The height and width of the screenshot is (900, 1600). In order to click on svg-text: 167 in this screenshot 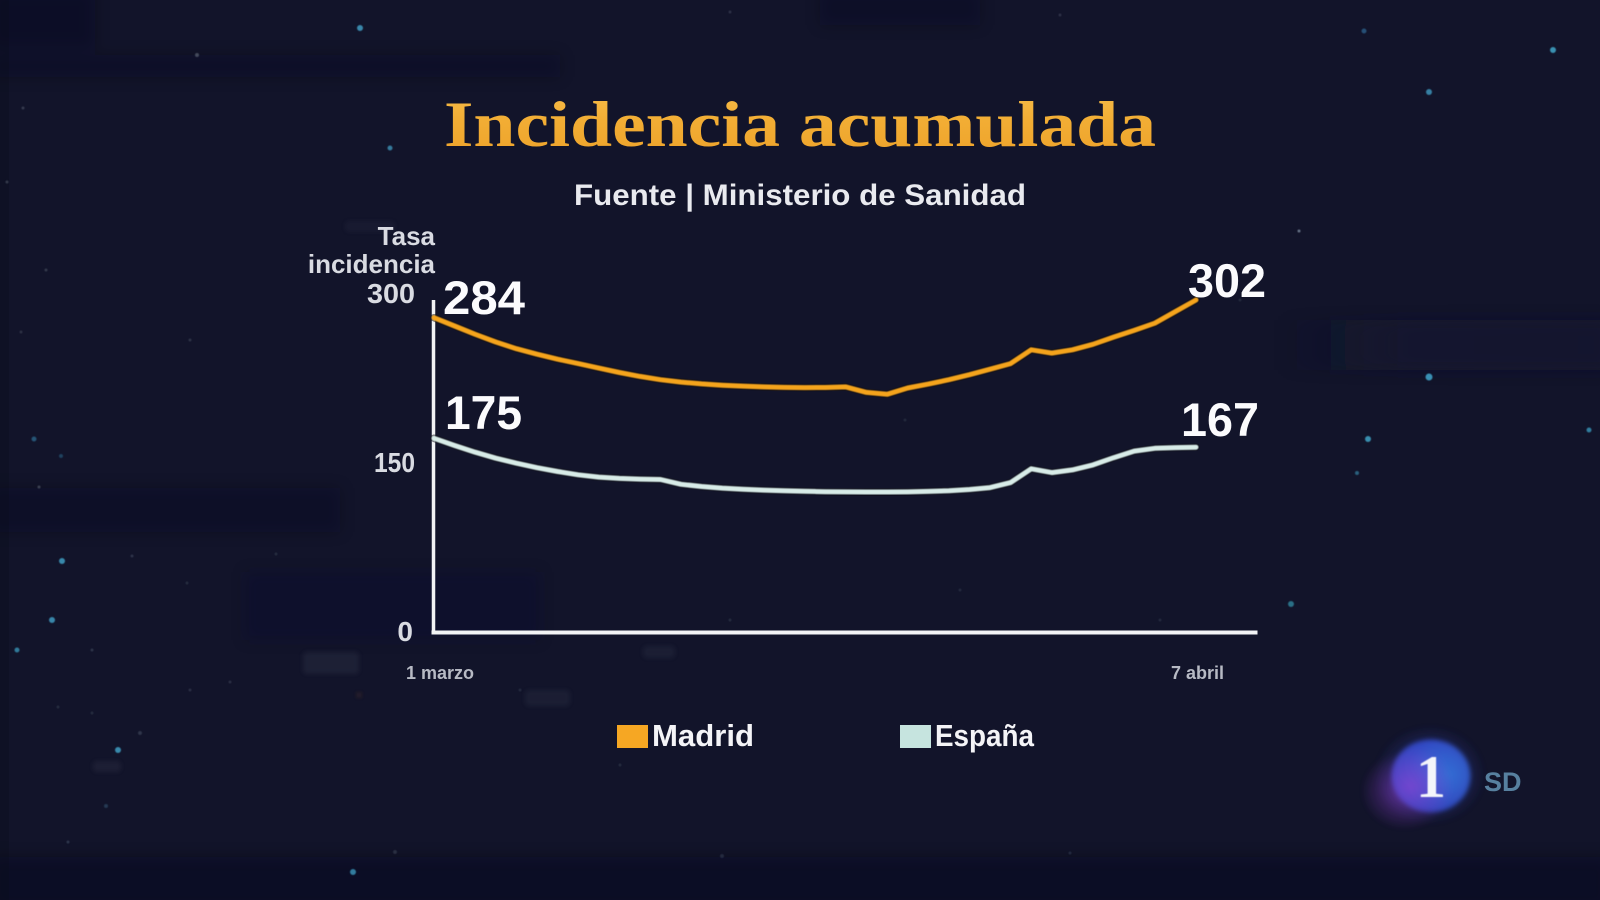, I will do `click(1220, 419)`.